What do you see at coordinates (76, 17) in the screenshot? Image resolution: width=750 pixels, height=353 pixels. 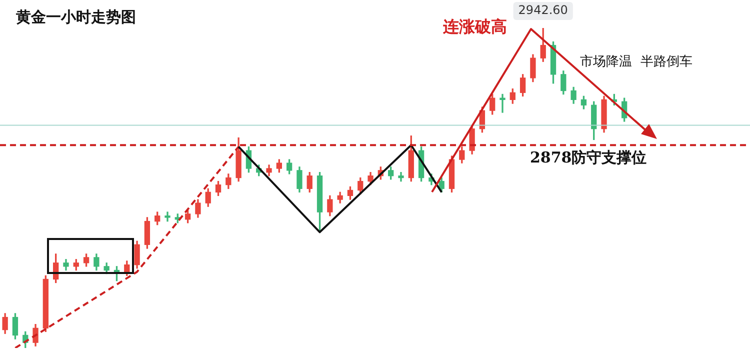 I see `chart-title: 黄金一小时走势图` at bounding box center [76, 17].